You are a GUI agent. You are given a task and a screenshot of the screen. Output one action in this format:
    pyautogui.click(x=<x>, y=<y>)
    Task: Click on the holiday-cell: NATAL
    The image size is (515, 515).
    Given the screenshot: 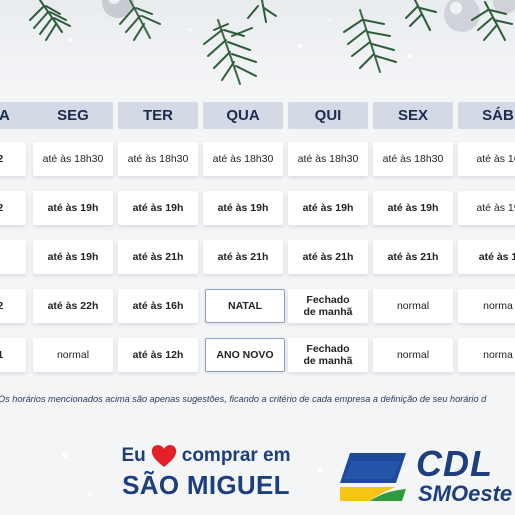 What is the action you would take?
    pyautogui.click(x=245, y=306)
    